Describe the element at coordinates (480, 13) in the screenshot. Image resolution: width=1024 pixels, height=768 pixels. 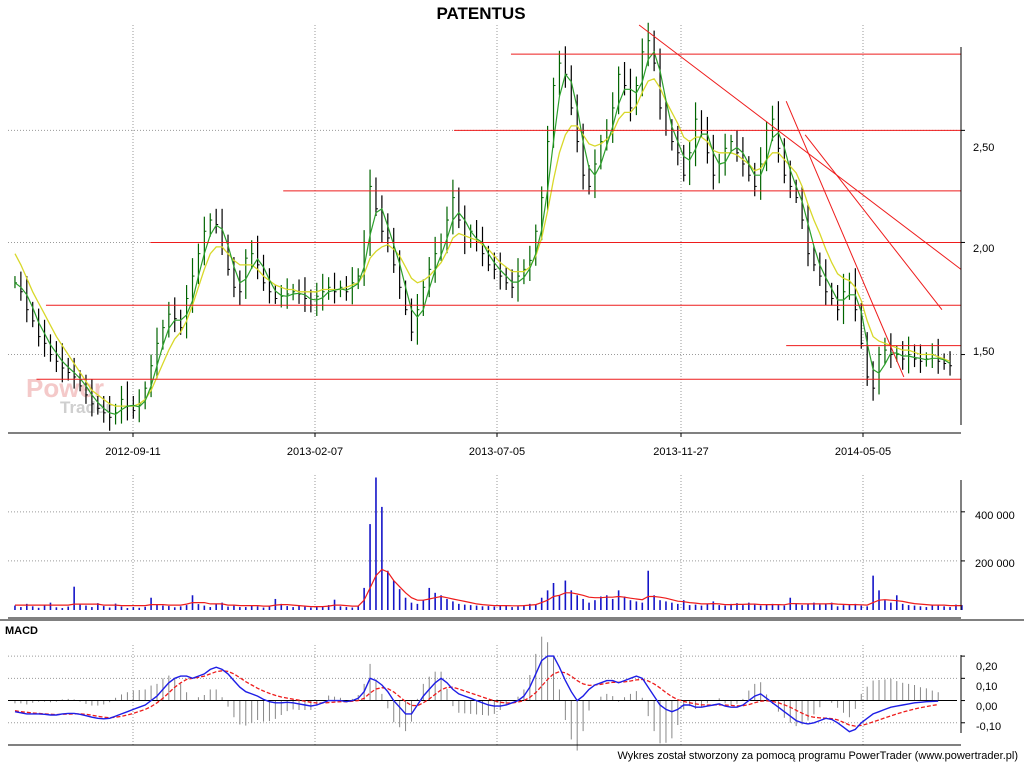
I see `chart-title: PATENTUS` at that location.